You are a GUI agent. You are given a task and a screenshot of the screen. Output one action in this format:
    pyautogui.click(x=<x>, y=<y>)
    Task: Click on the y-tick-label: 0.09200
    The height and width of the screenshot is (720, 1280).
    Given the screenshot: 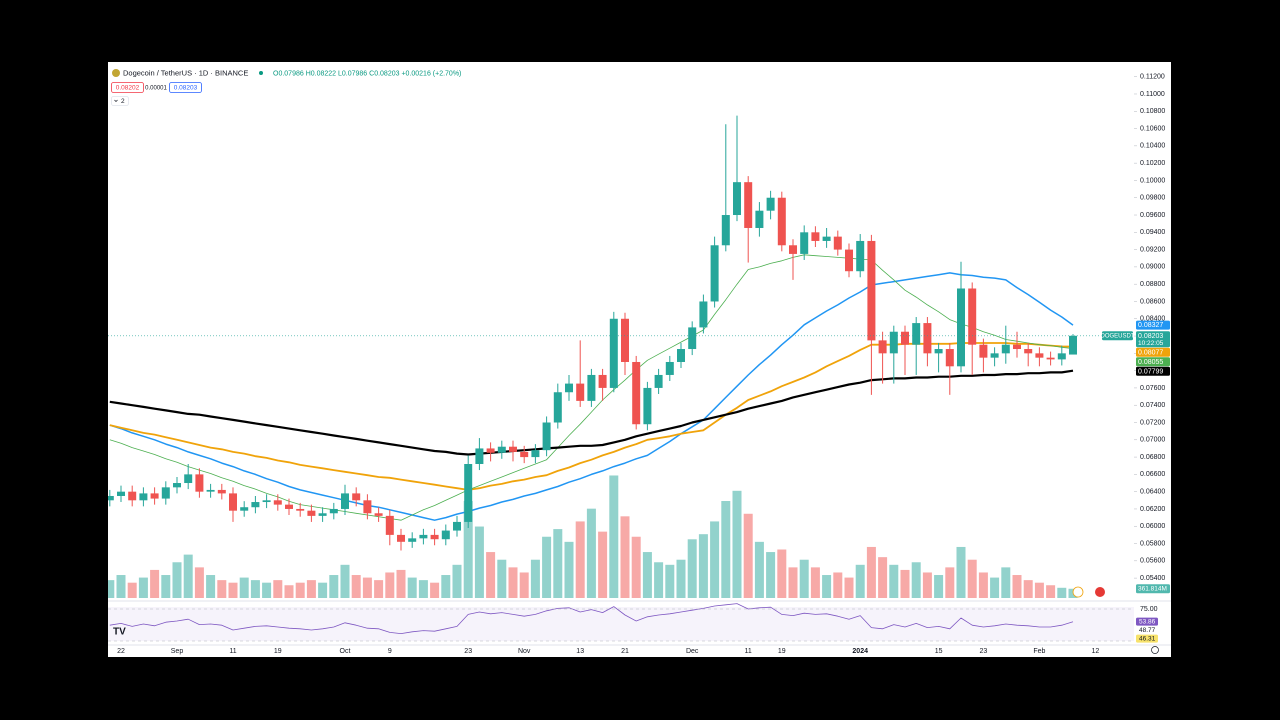 What is the action you would take?
    pyautogui.click(x=1152, y=249)
    